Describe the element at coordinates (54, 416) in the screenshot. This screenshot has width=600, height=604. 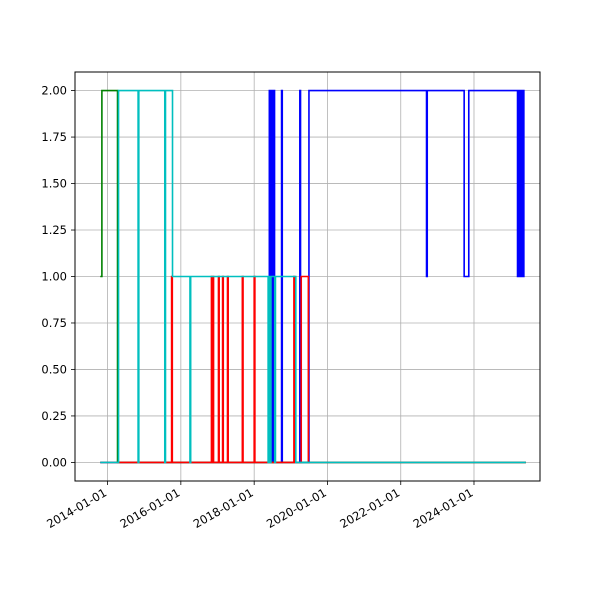
I see `y-tick-label: 0.25` at that location.